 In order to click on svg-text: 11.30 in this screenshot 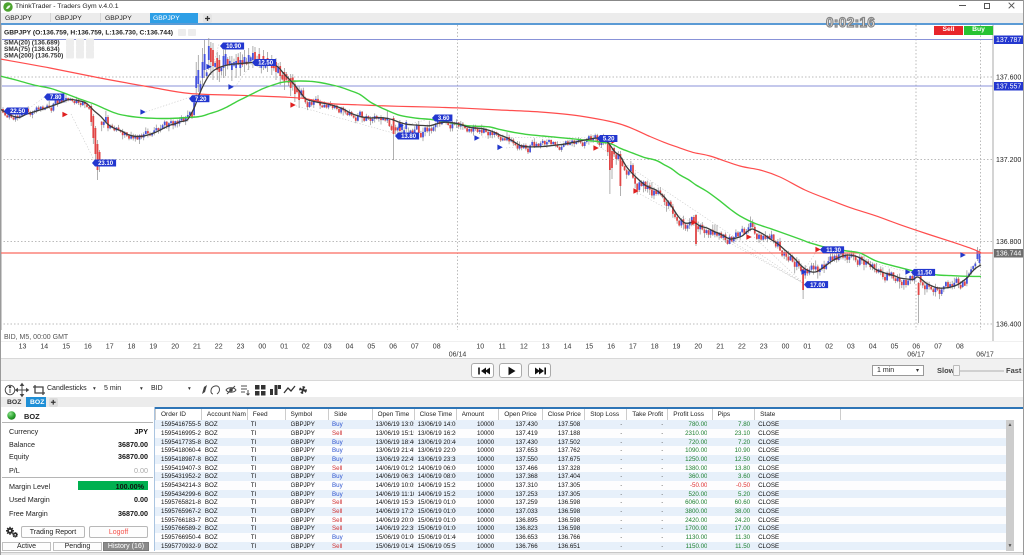, I will do `click(833, 251)`.